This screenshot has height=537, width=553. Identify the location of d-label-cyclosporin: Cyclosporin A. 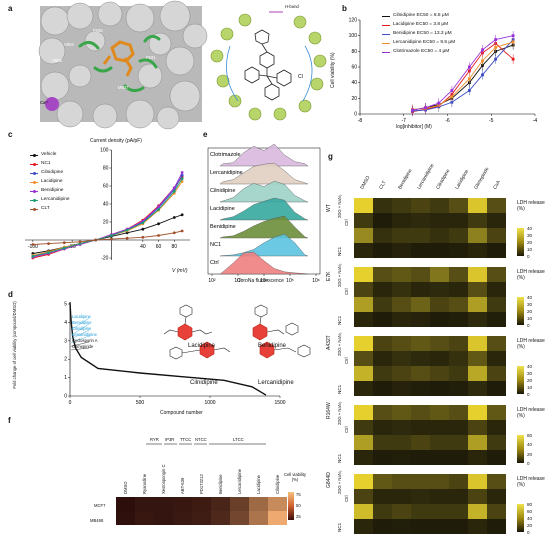
(85, 340).